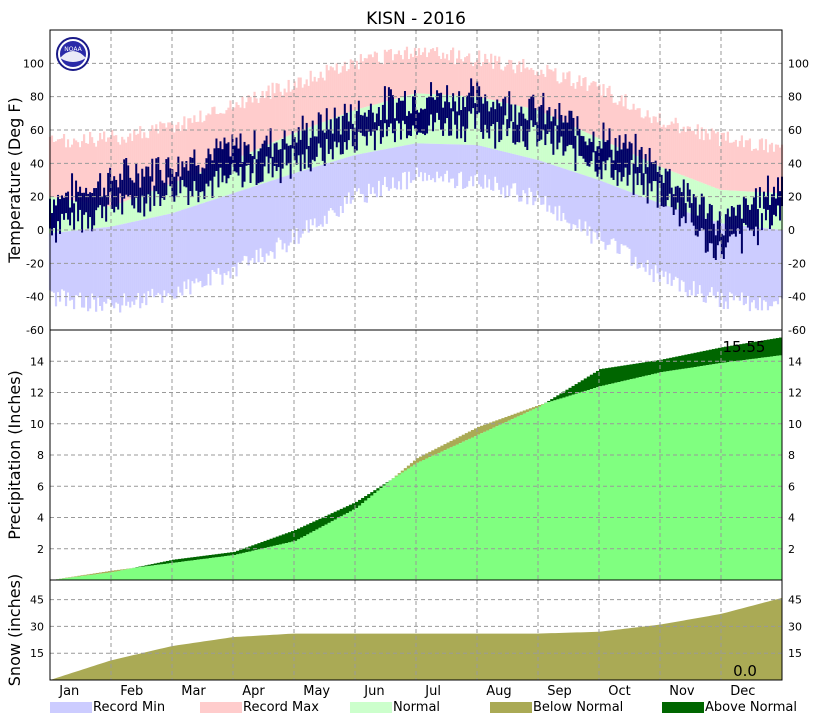 This screenshot has width=832, height=724. Describe the element at coordinates (35, 297) in the screenshot. I see `y-tick-label-left: -40` at that location.